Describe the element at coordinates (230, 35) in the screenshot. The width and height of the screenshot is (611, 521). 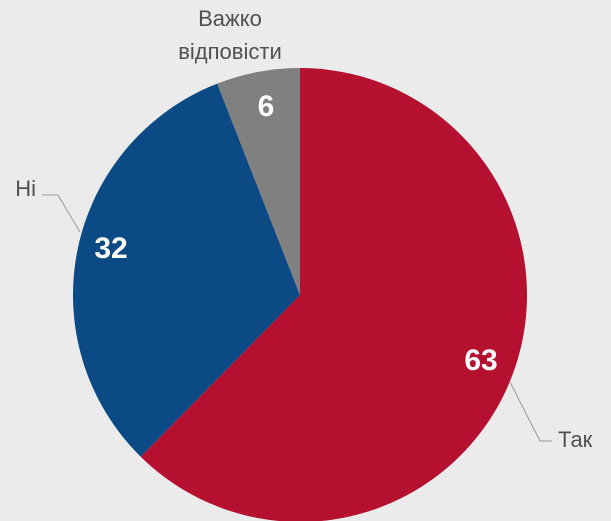
I see `category-label: Важко відповісти` at that location.